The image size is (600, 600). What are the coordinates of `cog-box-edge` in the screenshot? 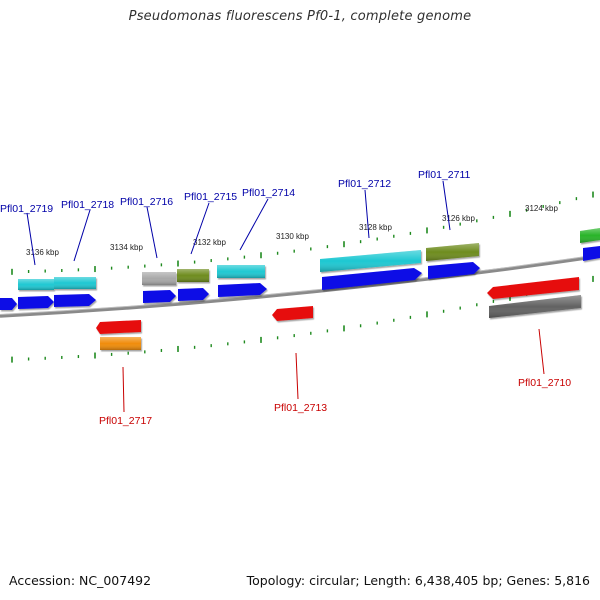 It's located at (590, 235).